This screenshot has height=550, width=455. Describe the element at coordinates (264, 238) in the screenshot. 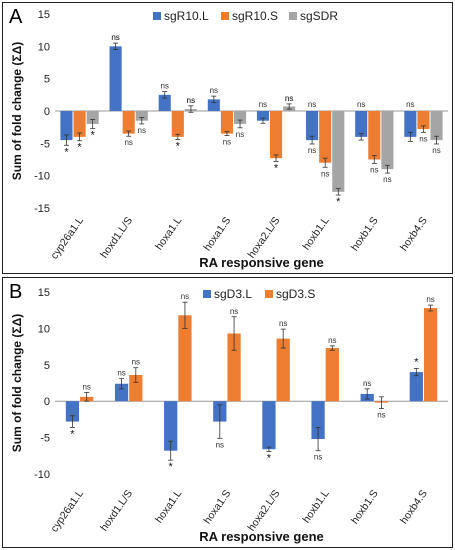

I see `a-category-label: hoxa2.L/S` at that location.